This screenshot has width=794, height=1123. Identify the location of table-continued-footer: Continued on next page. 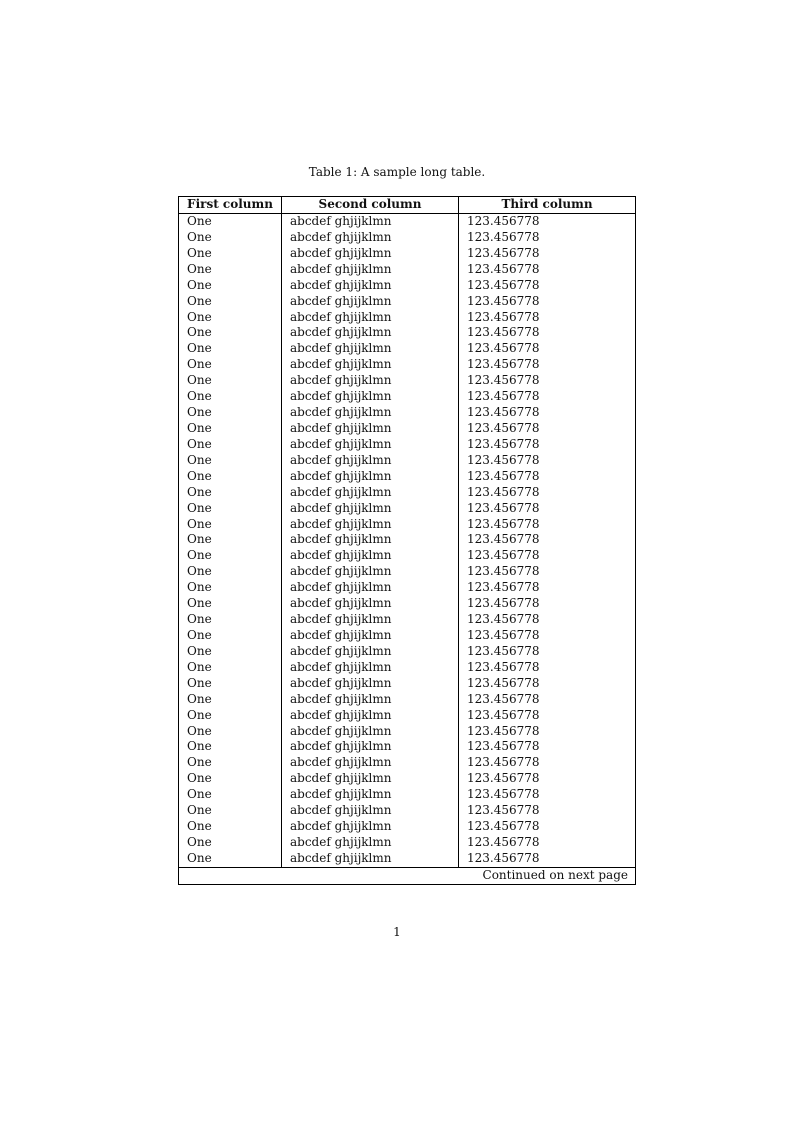
(407, 875).